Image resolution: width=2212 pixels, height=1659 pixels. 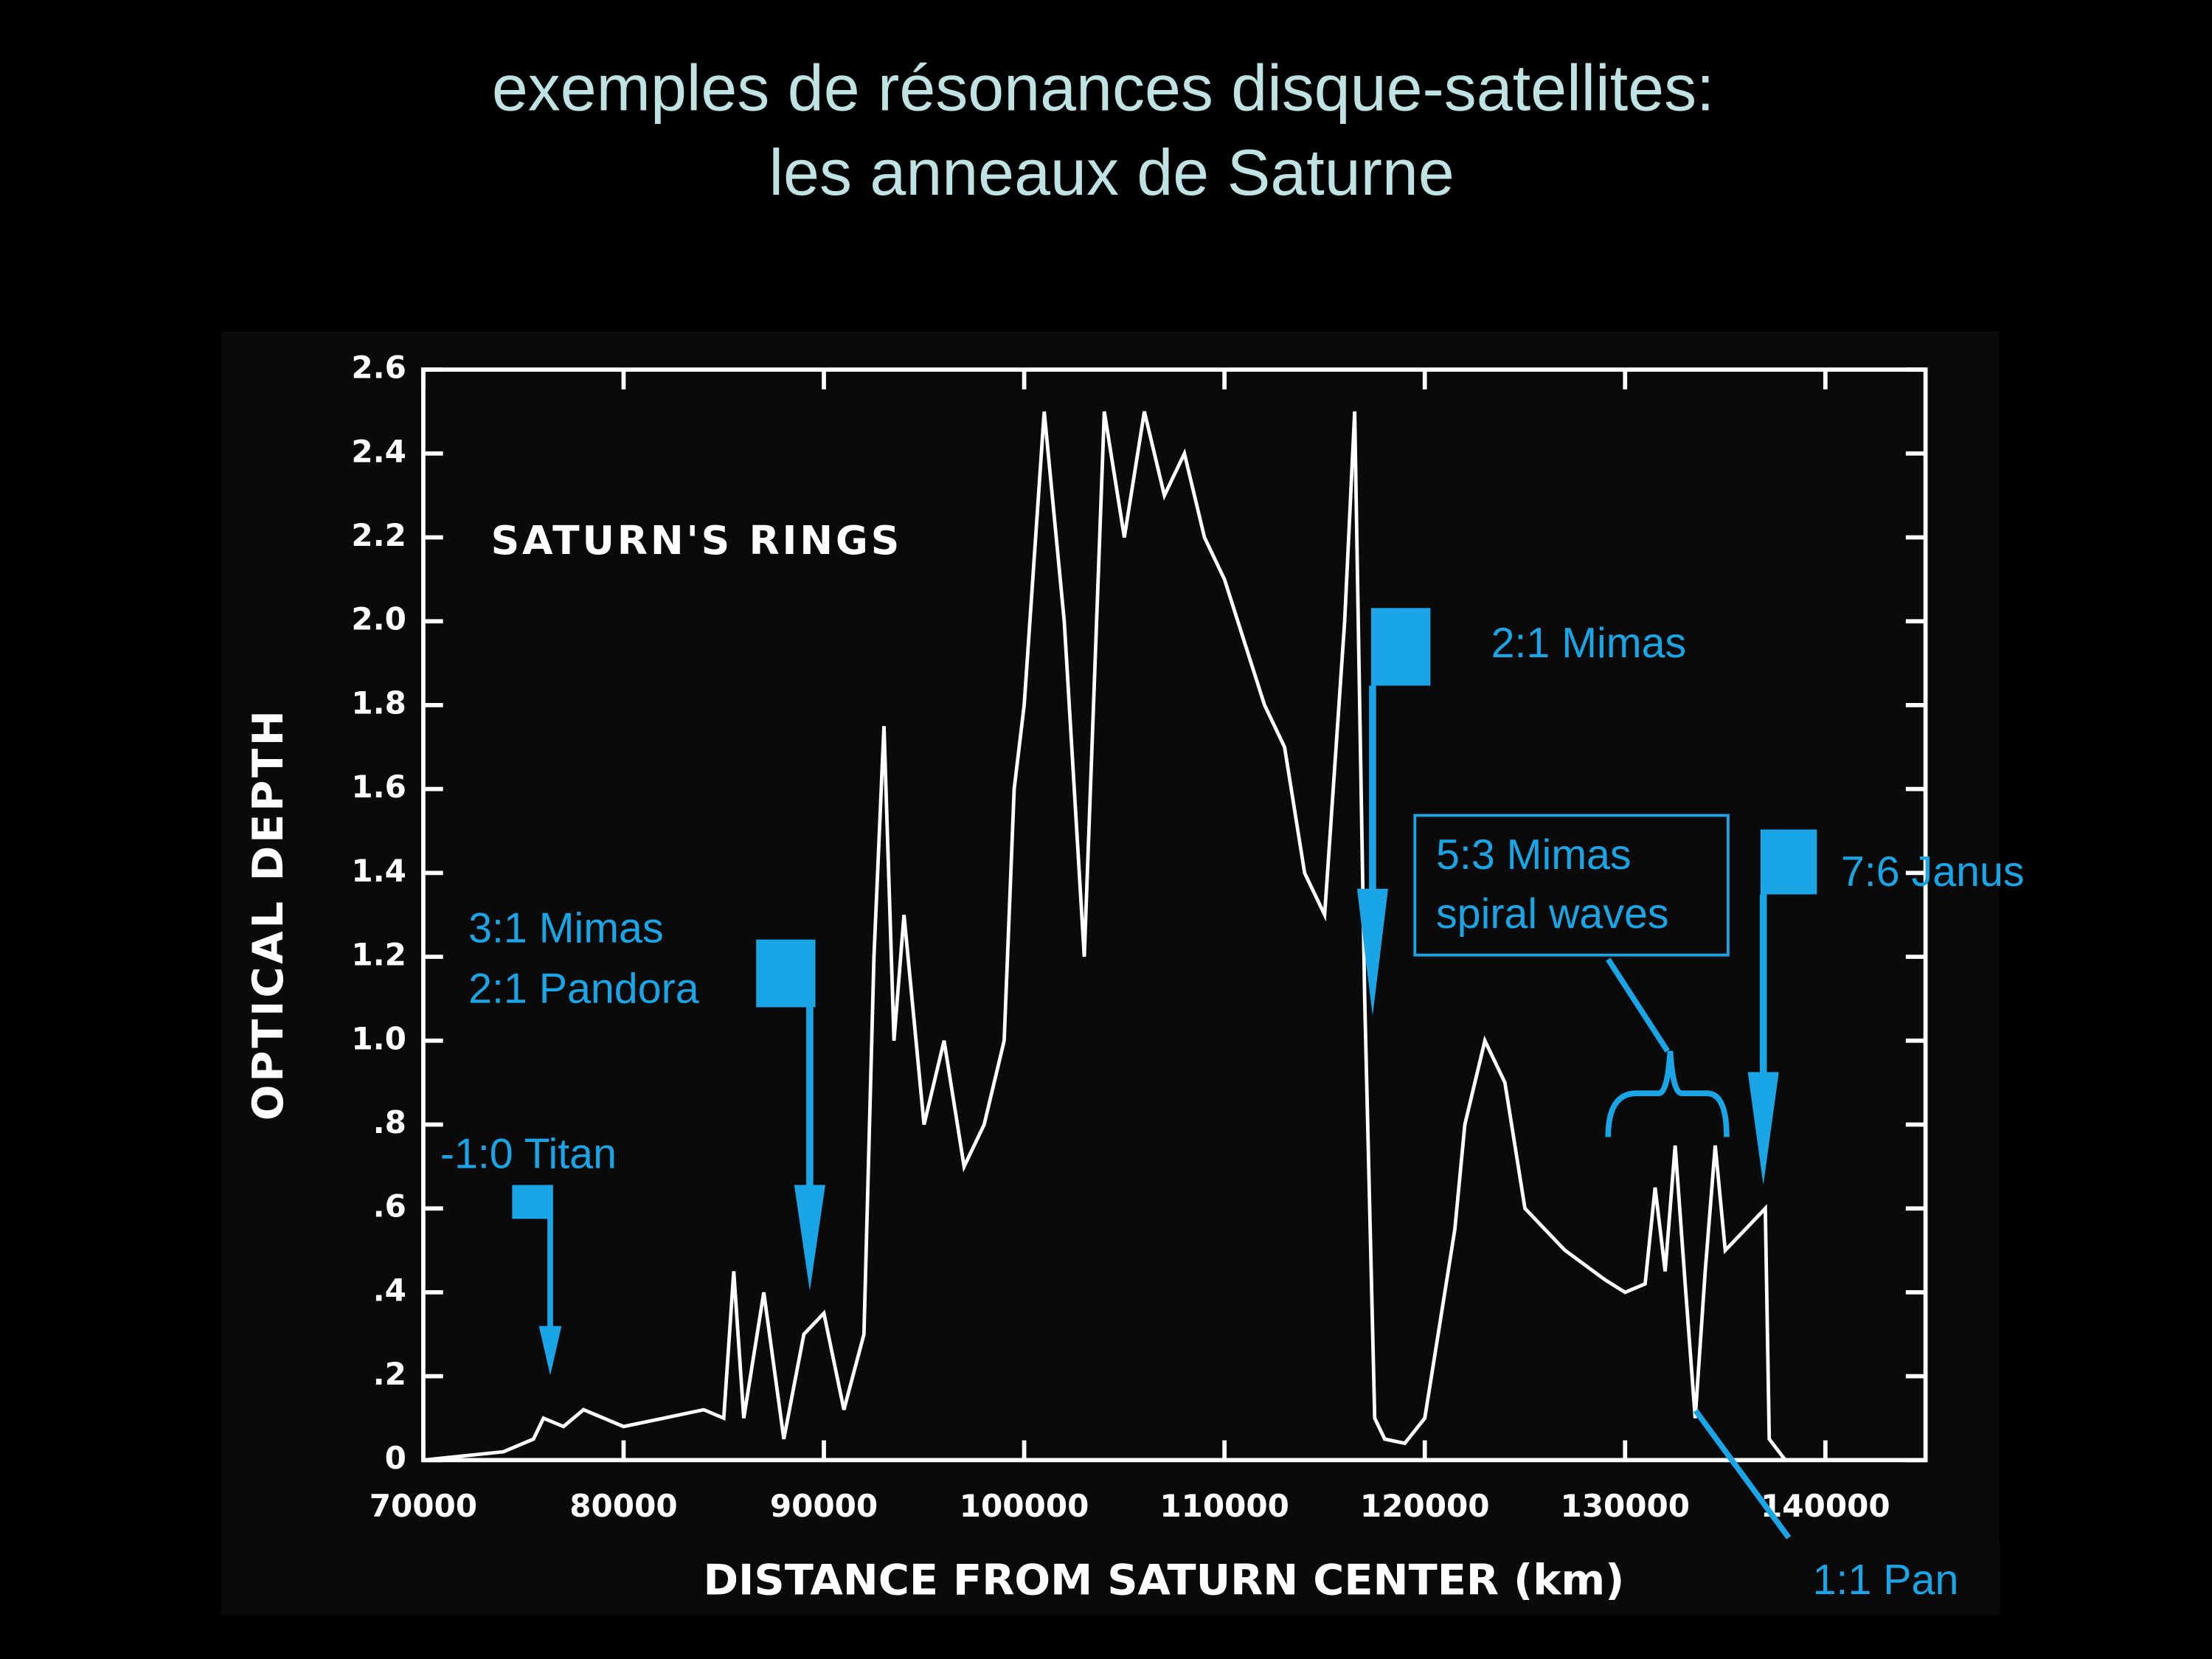 I want to click on y-tick-label: 1.2, so click(x=379, y=955).